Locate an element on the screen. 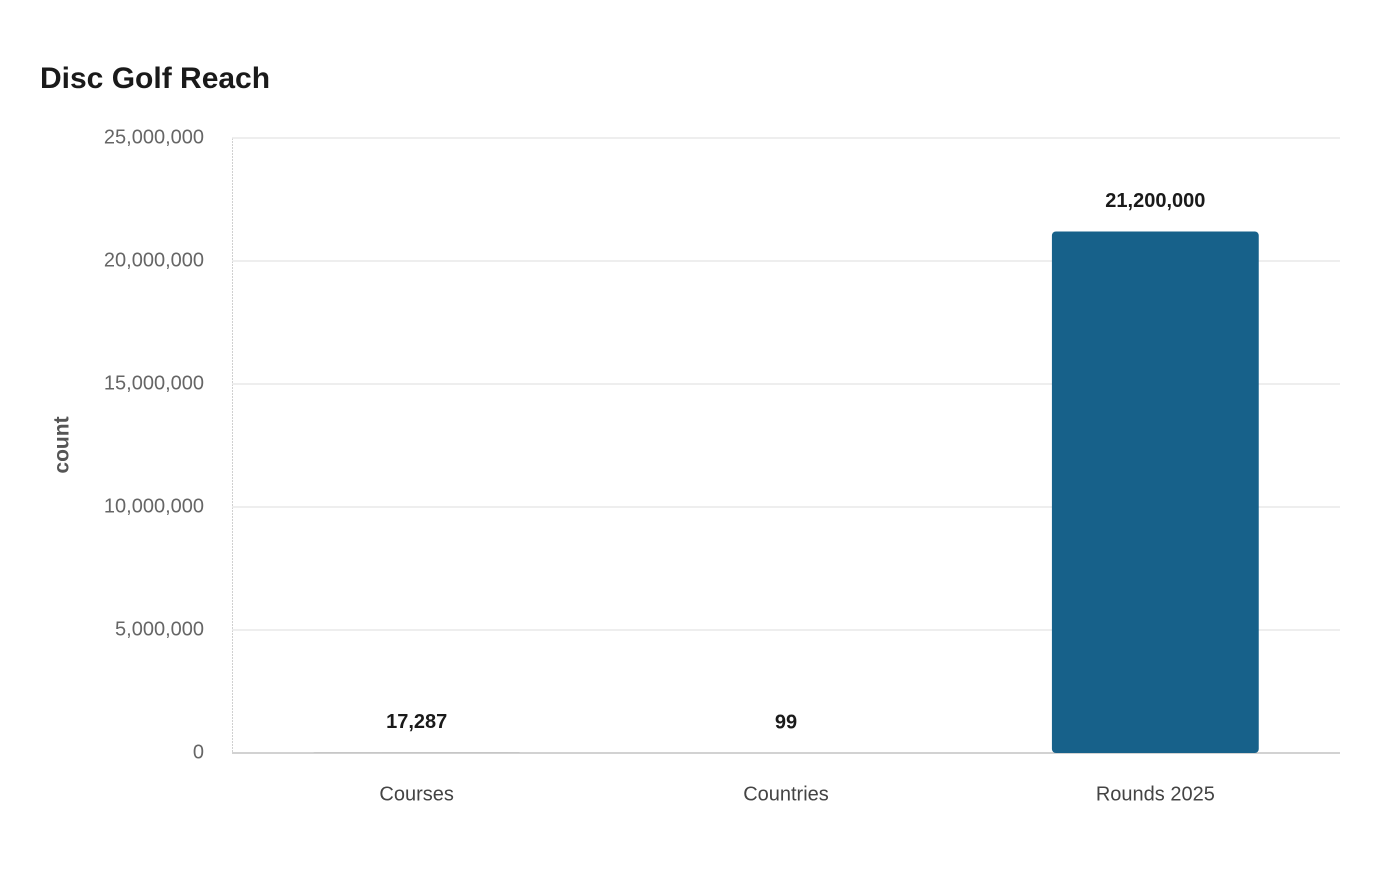 This screenshot has height=880, width=1400. x-tick-label: Rounds 2025 is located at coordinates (1155, 794).